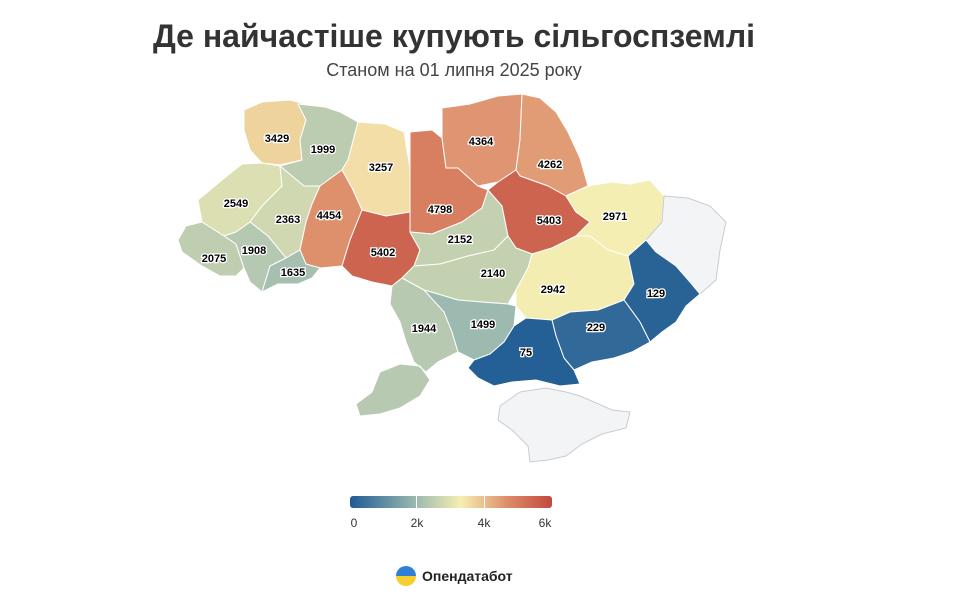 The image size is (973, 605). I want to click on region-label-kherson: 75, so click(526, 353).